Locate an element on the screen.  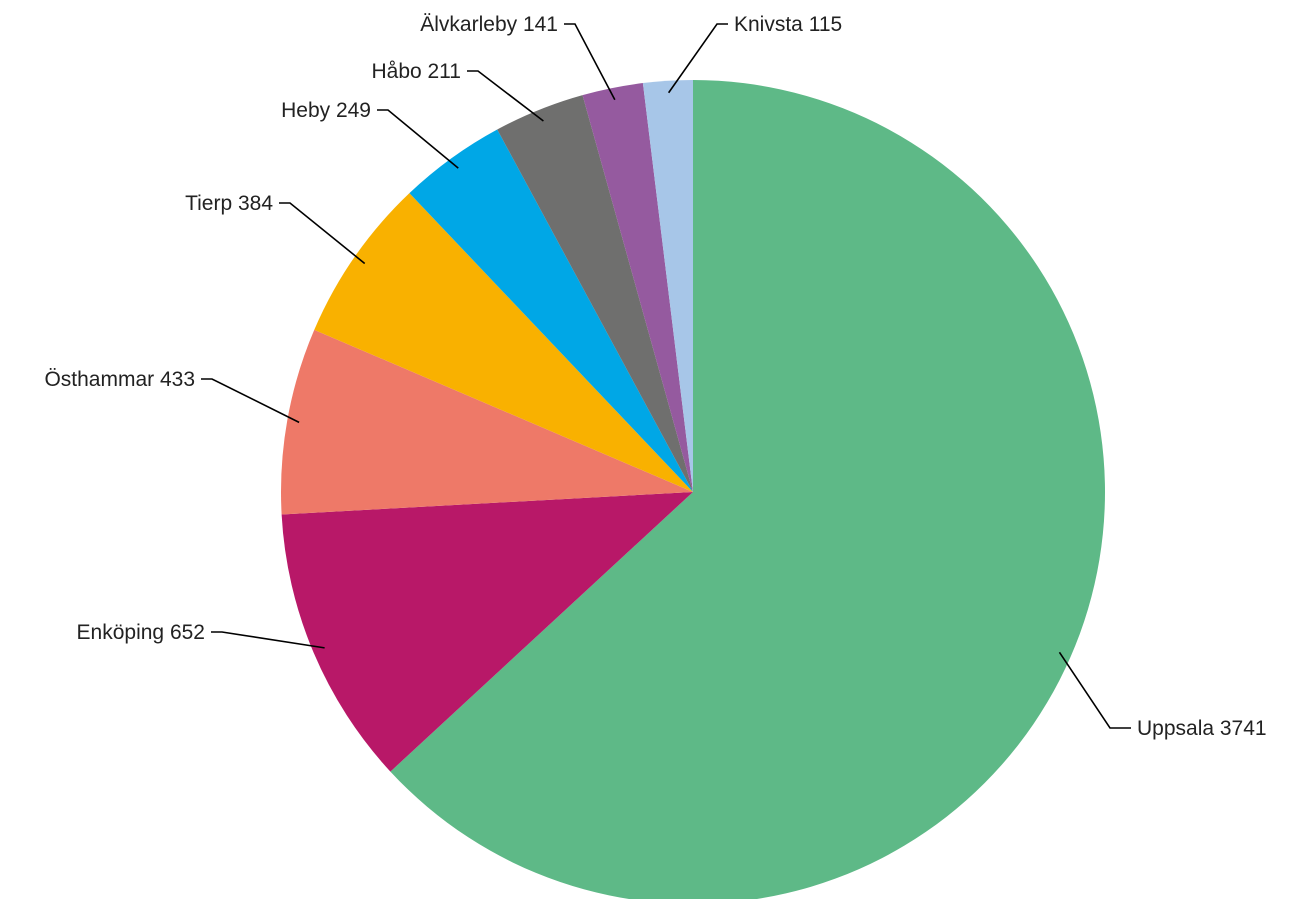
slice-label-östhammar: Östhammar 433 is located at coordinates (119, 379).